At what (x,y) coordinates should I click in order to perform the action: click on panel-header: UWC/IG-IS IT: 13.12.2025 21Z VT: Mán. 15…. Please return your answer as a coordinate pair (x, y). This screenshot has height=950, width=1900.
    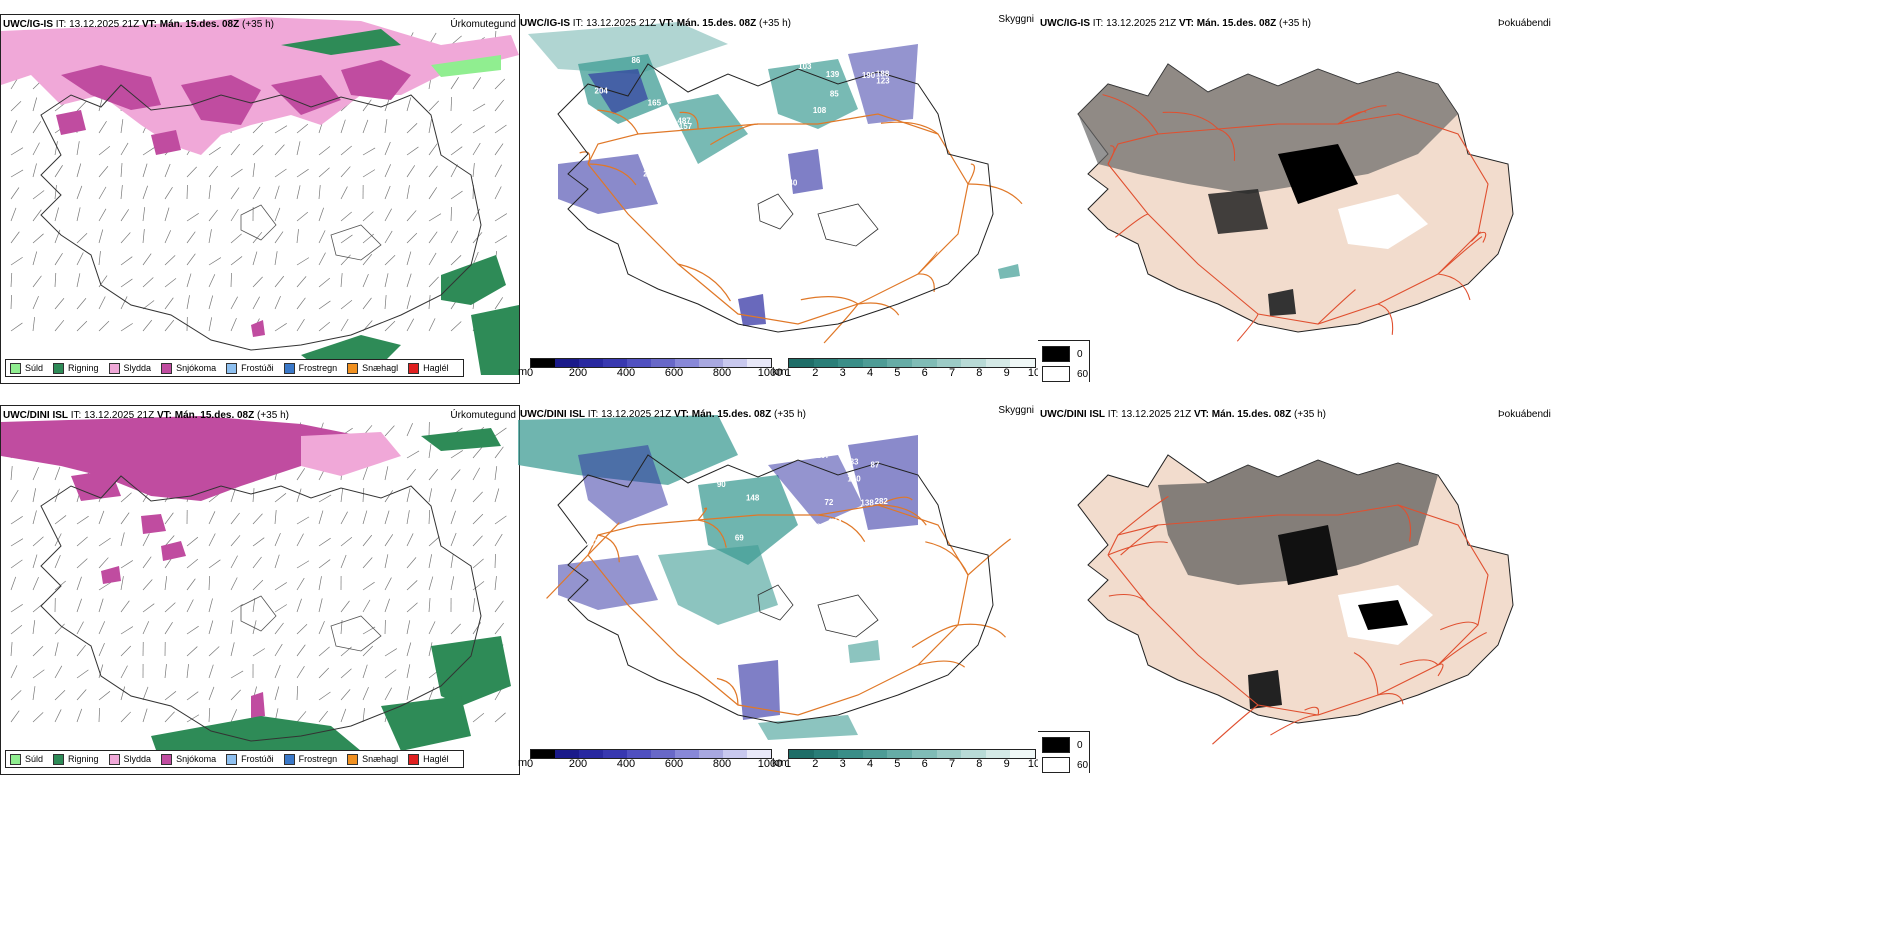
    Looking at the image, I should click on (138, 25).